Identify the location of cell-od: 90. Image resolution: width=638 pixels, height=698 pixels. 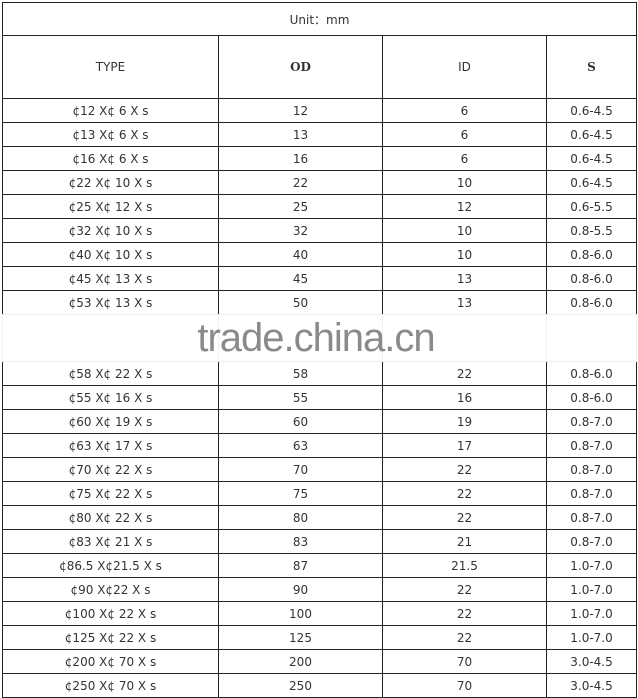
(300, 589).